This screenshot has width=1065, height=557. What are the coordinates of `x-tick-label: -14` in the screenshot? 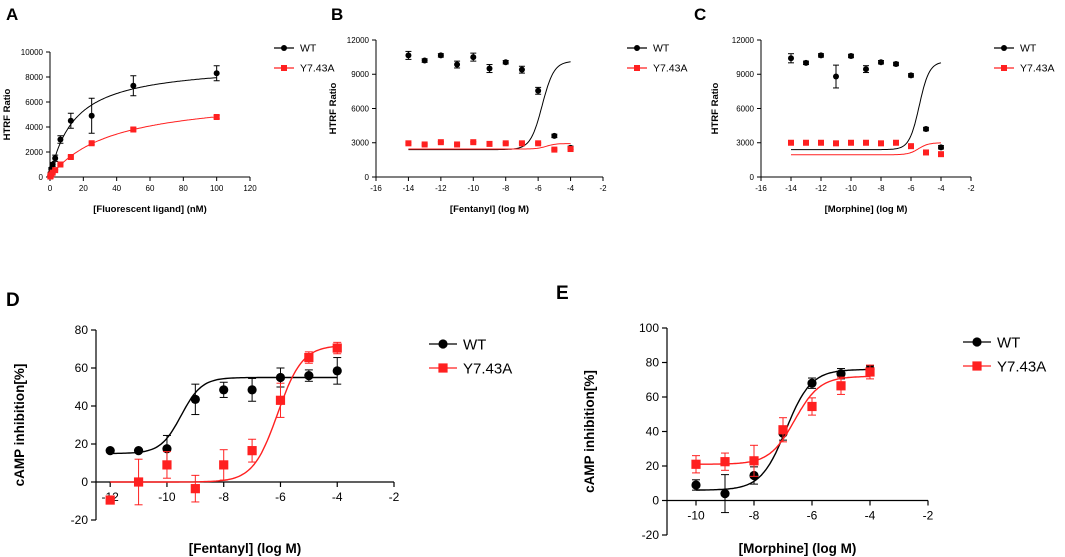 It's located at (791, 188).